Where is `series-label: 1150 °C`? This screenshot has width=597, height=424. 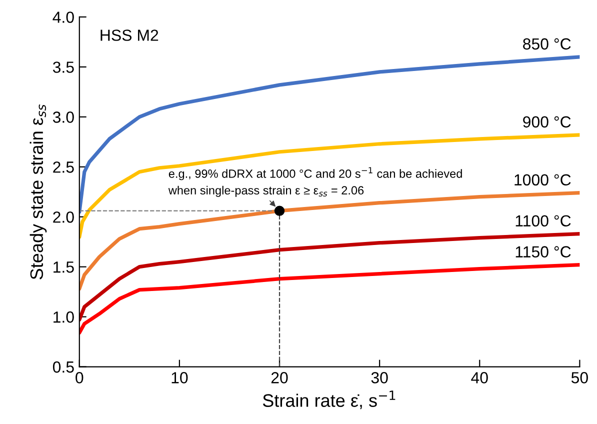
series-label: 1150 °C is located at coordinates (543, 252).